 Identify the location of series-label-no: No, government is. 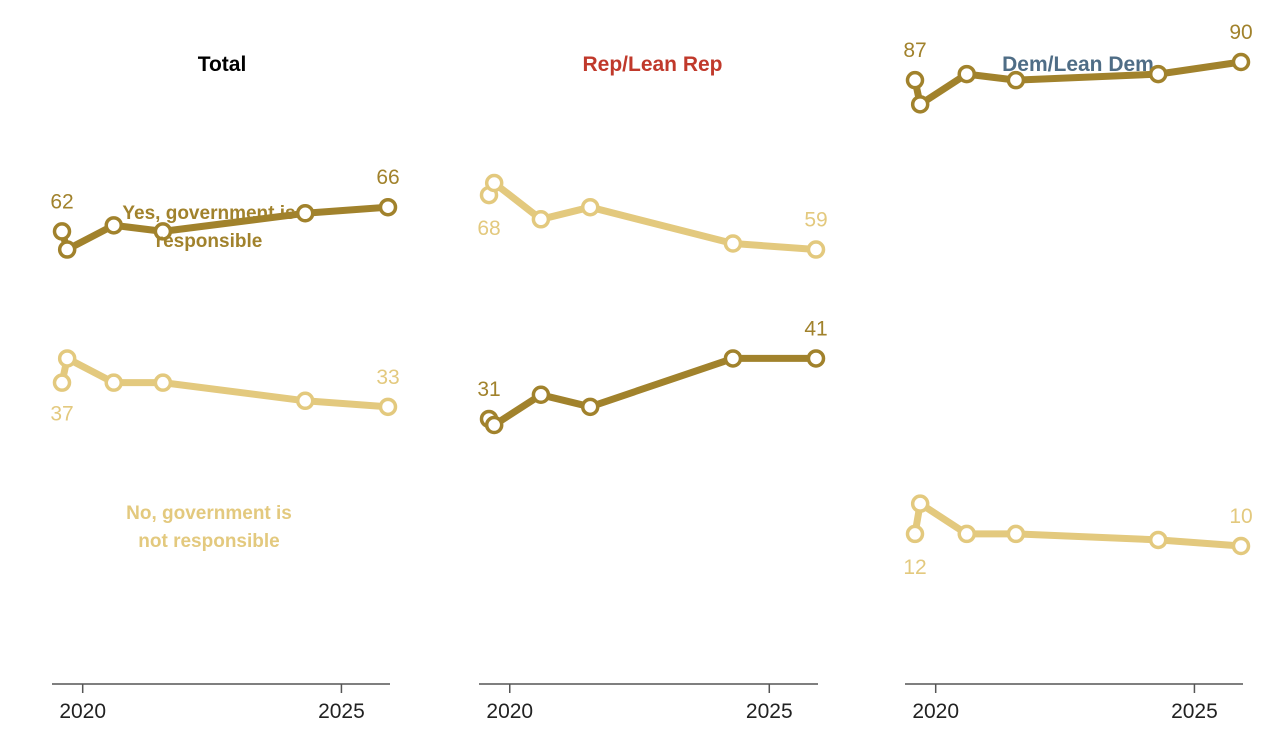
(209, 513).